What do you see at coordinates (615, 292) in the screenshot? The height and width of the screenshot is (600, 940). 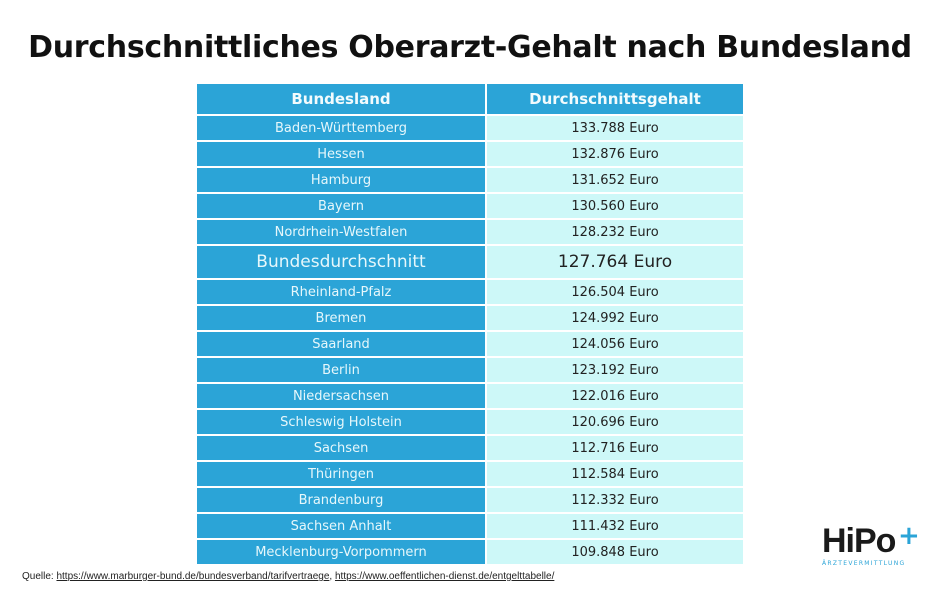 I see `gehalt-cell: 126.504 Euro` at bounding box center [615, 292].